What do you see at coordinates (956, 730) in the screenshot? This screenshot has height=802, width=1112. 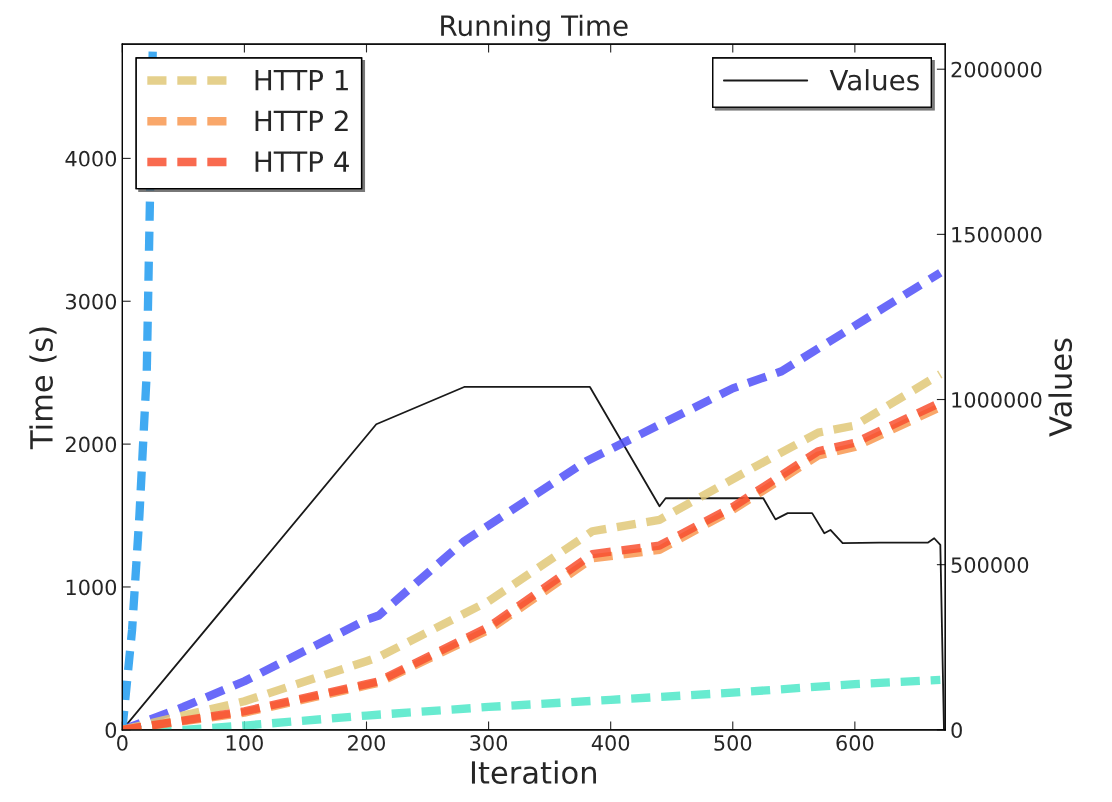 I see `y2-tick-label: 0` at bounding box center [956, 730].